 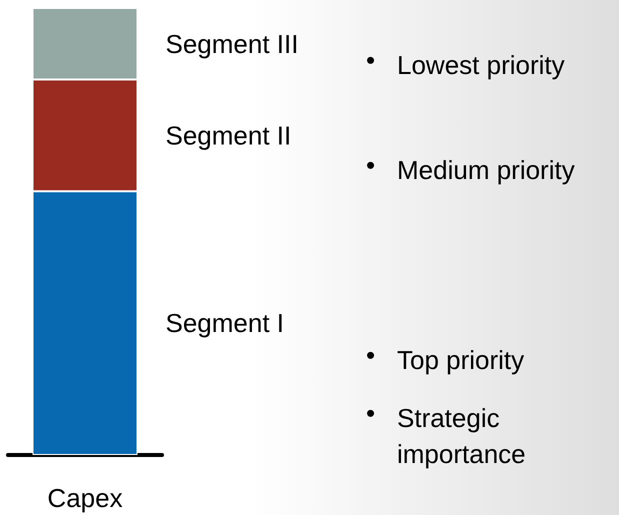 I want to click on text: • Lowest priority, so click(x=465, y=62).